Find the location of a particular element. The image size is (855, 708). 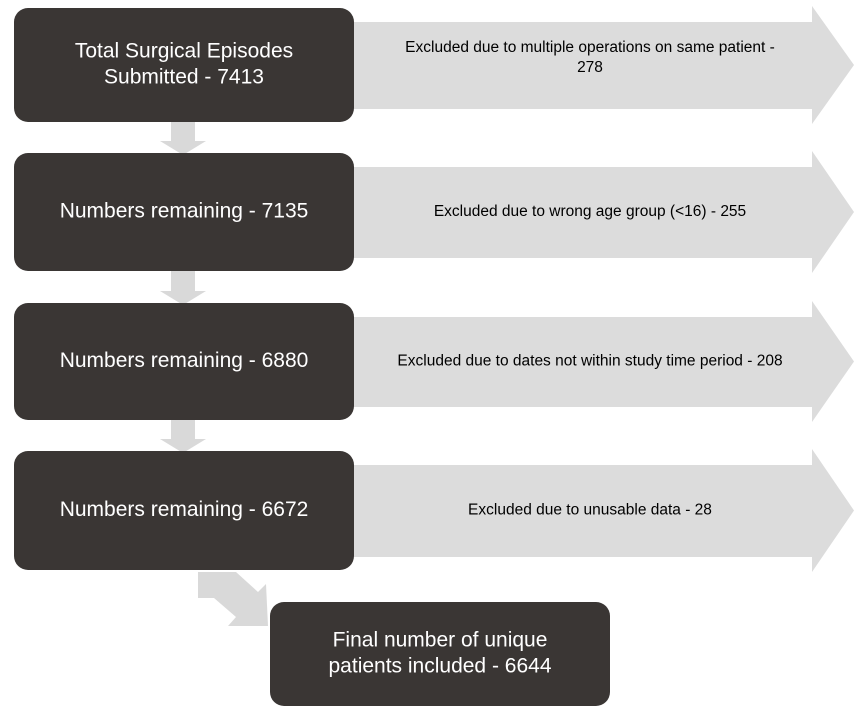

count-text: Total Surgical Episodes is located at coordinates (184, 51).